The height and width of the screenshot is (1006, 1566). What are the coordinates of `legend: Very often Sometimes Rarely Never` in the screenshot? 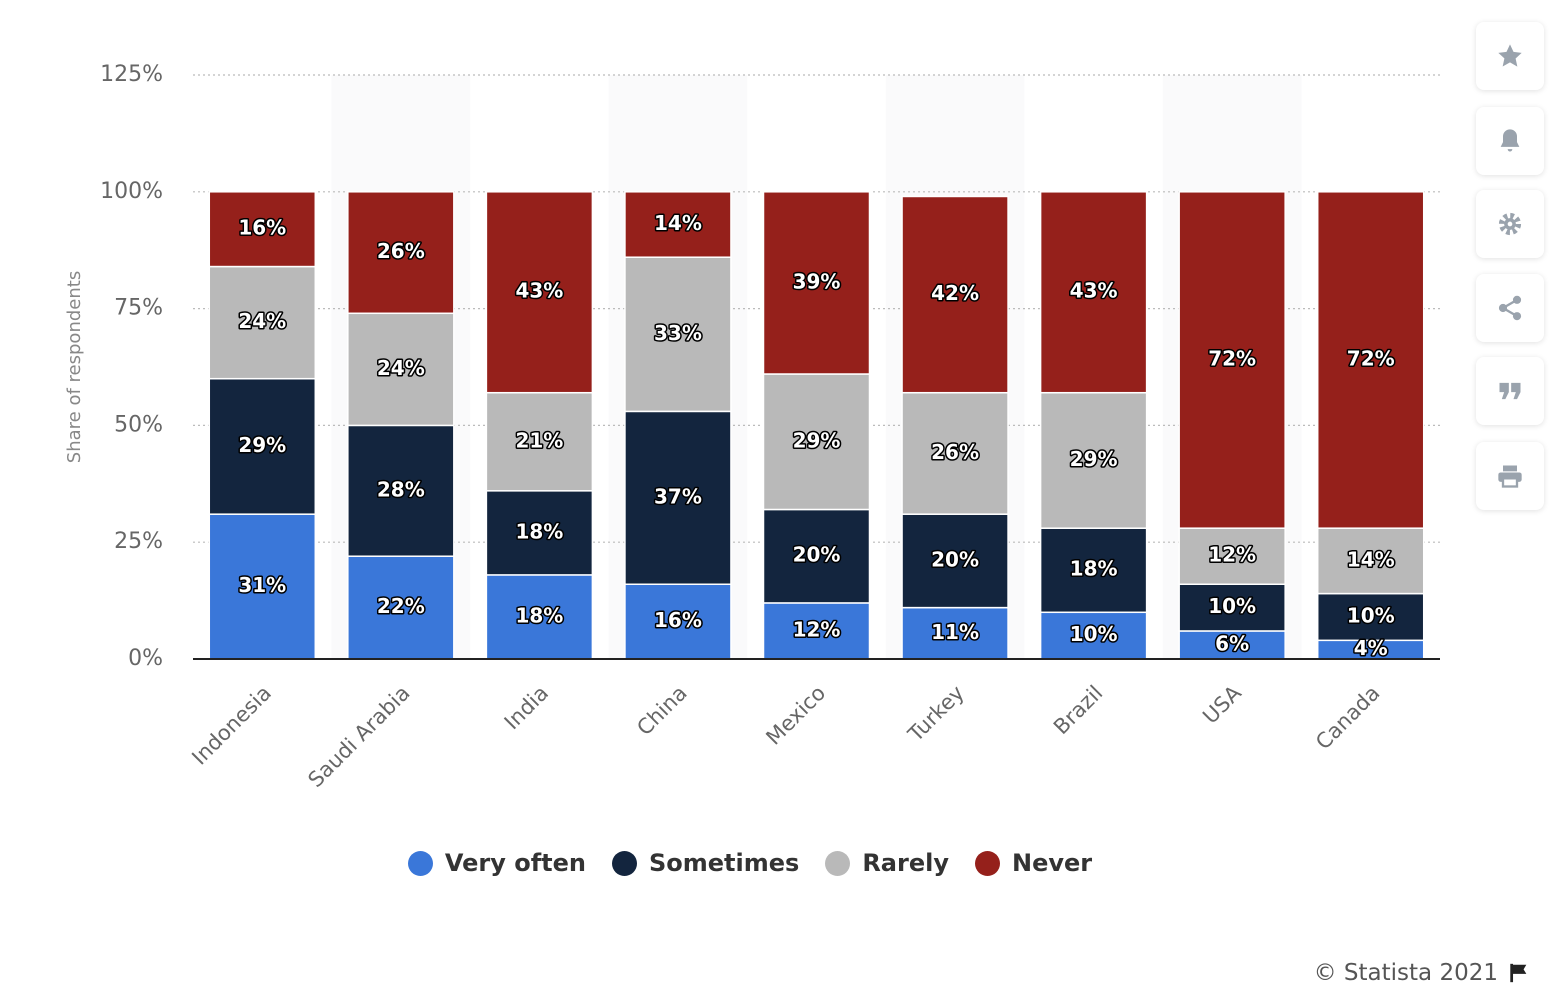 It's located at (750, 863).